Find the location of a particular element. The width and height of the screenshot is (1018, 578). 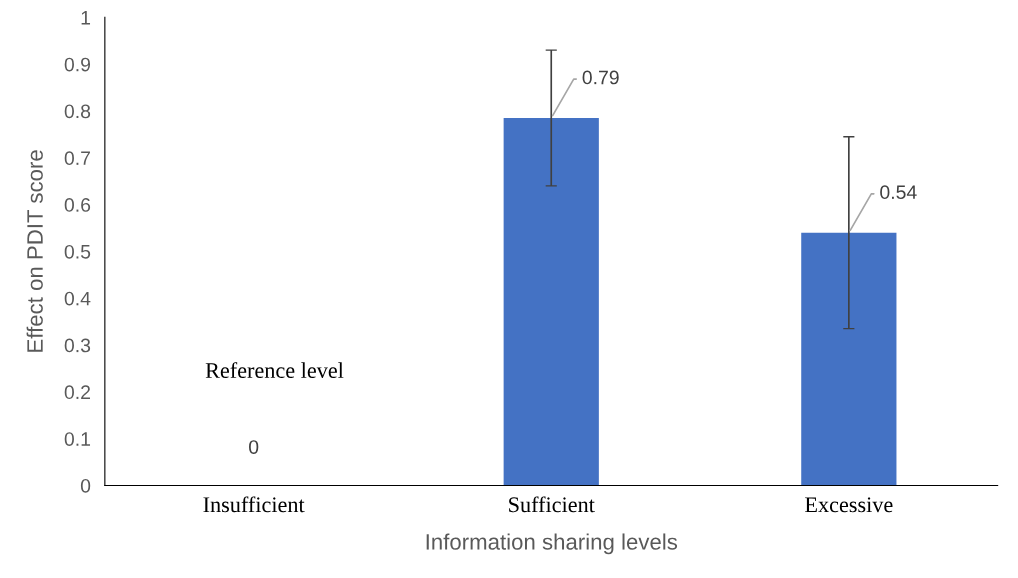

annotation: Reference level is located at coordinates (274, 370).